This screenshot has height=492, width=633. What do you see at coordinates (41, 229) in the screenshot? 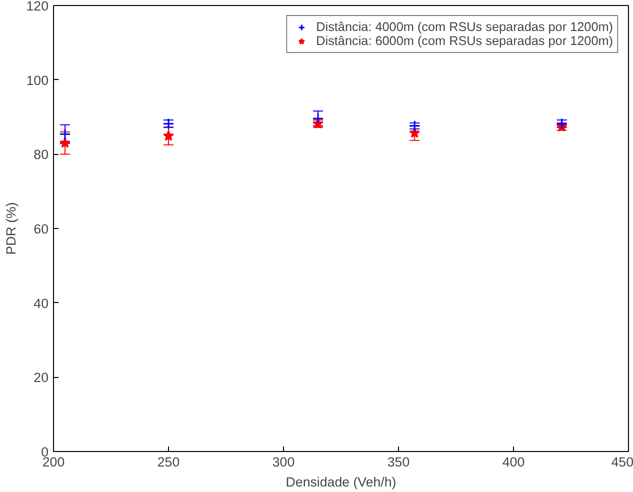
I see `y-tick-label: 60` at bounding box center [41, 229].